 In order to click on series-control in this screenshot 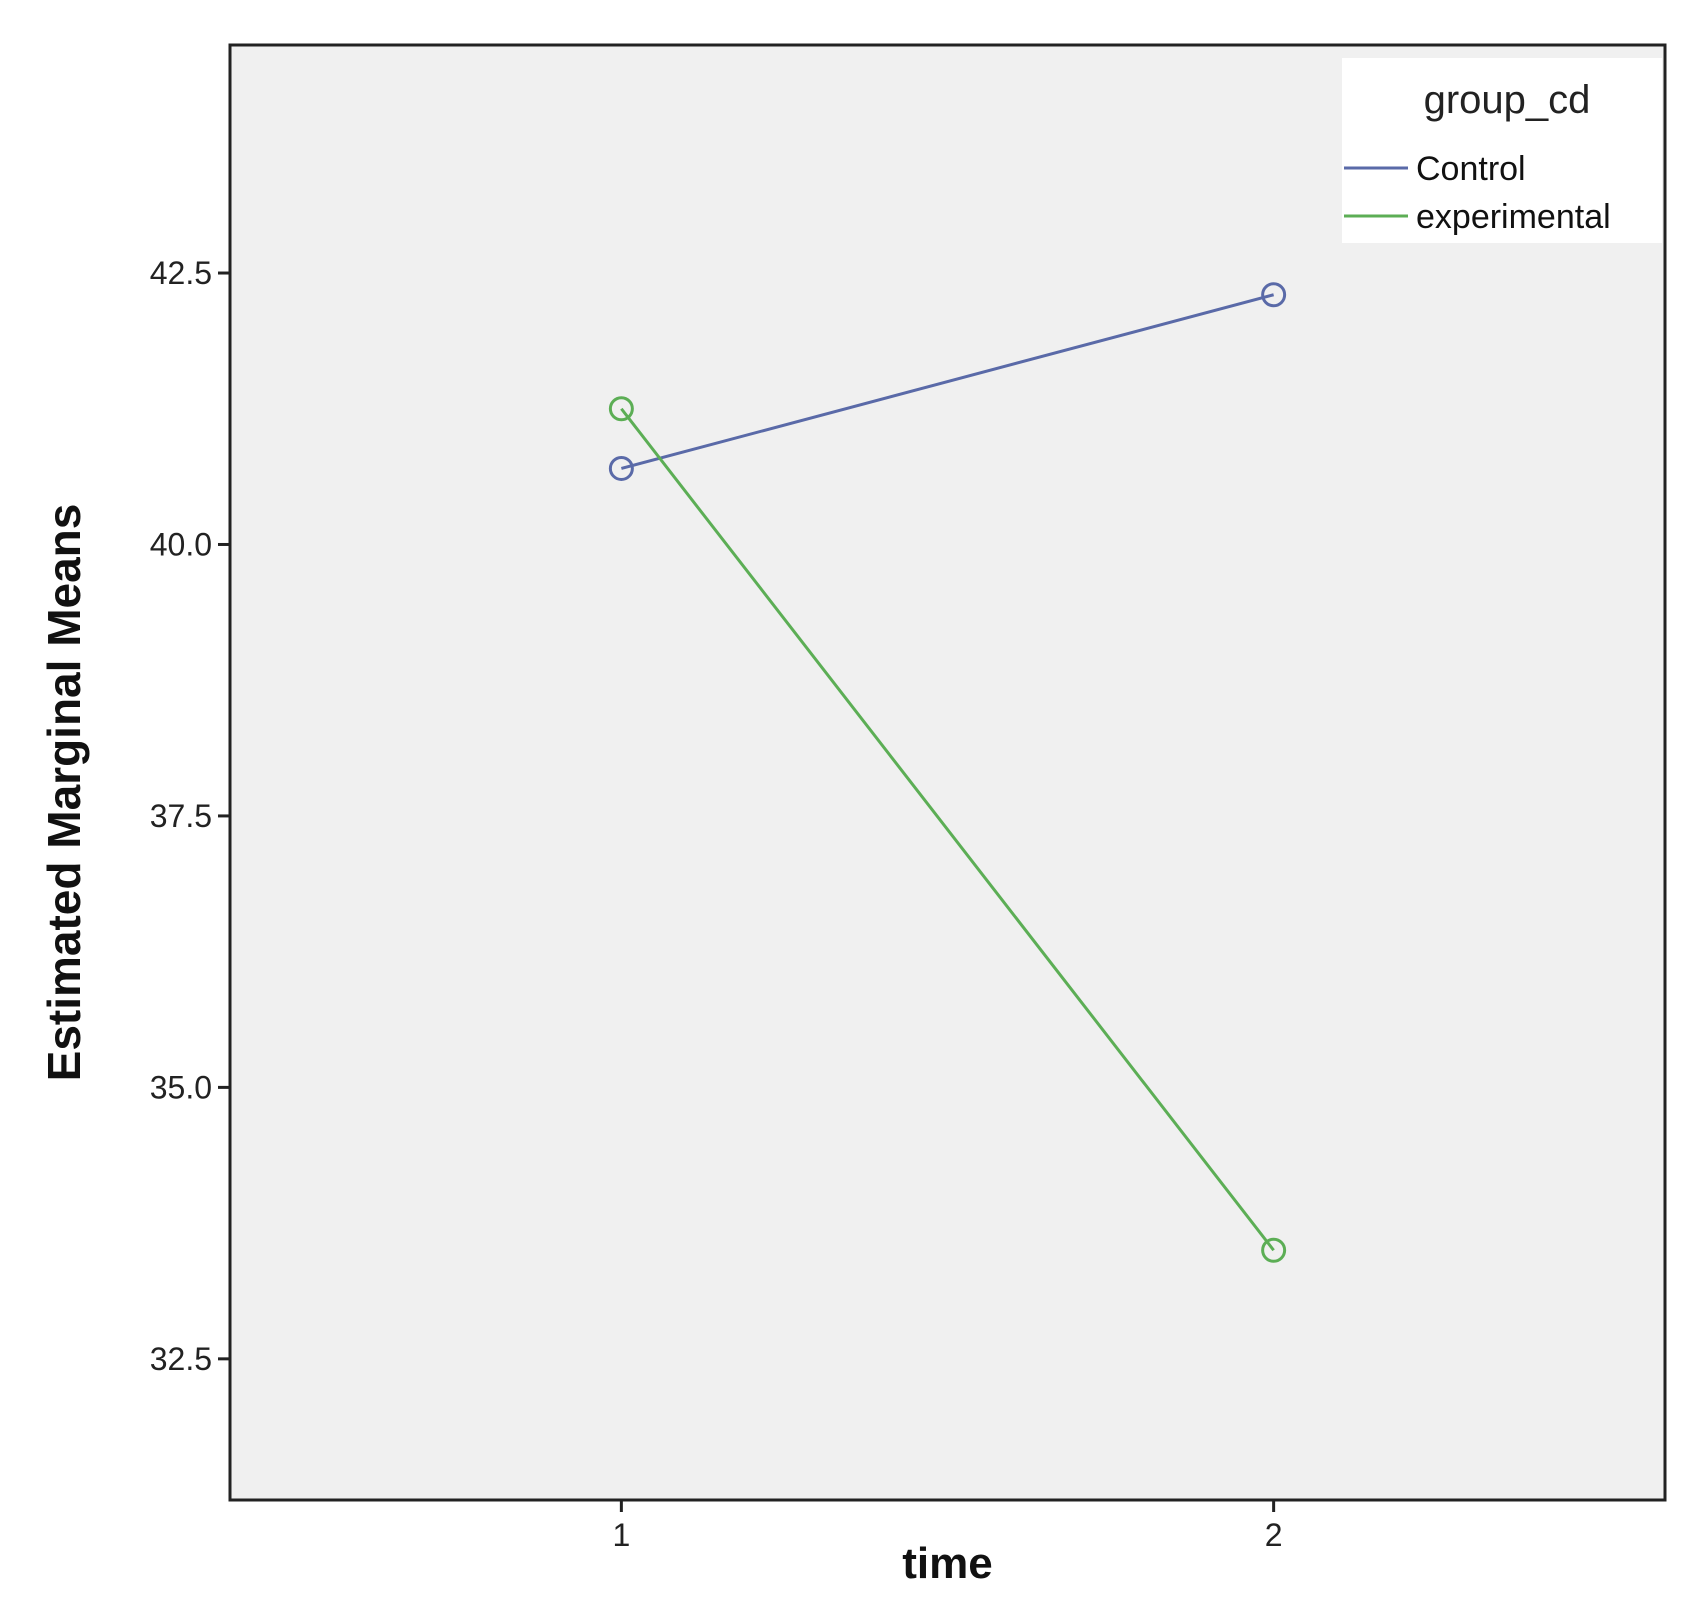, I will do `click(947, 381)`.